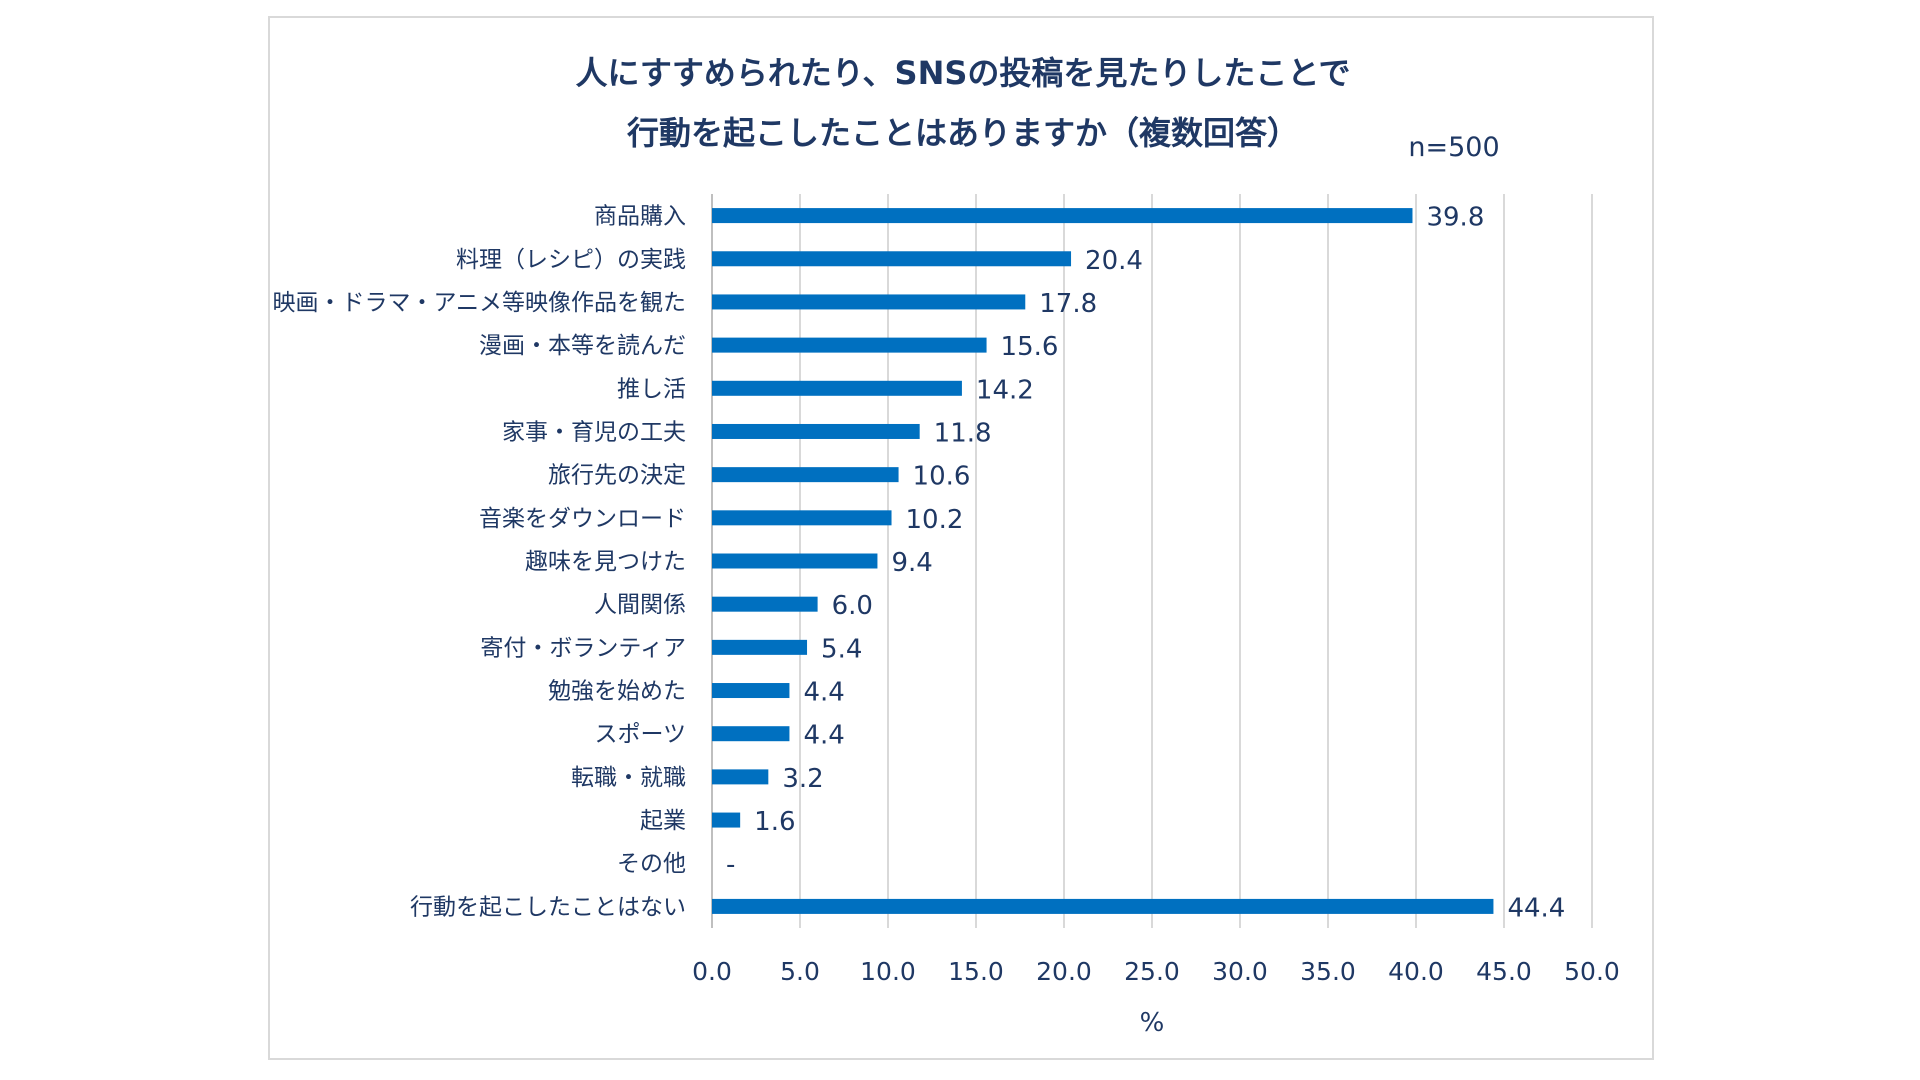 This screenshot has height=1080, width=1920. What do you see at coordinates (628, 778) in the screenshot?
I see `category-label: 転職・就職` at bounding box center [628, 778].